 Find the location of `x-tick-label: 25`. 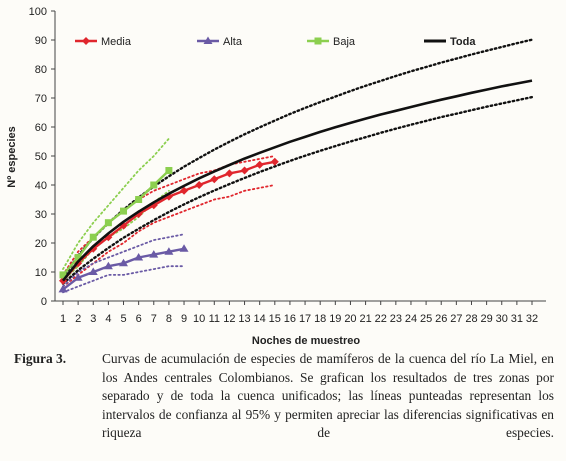

x-tick-label: 25 is located at coordinates (426, 319).